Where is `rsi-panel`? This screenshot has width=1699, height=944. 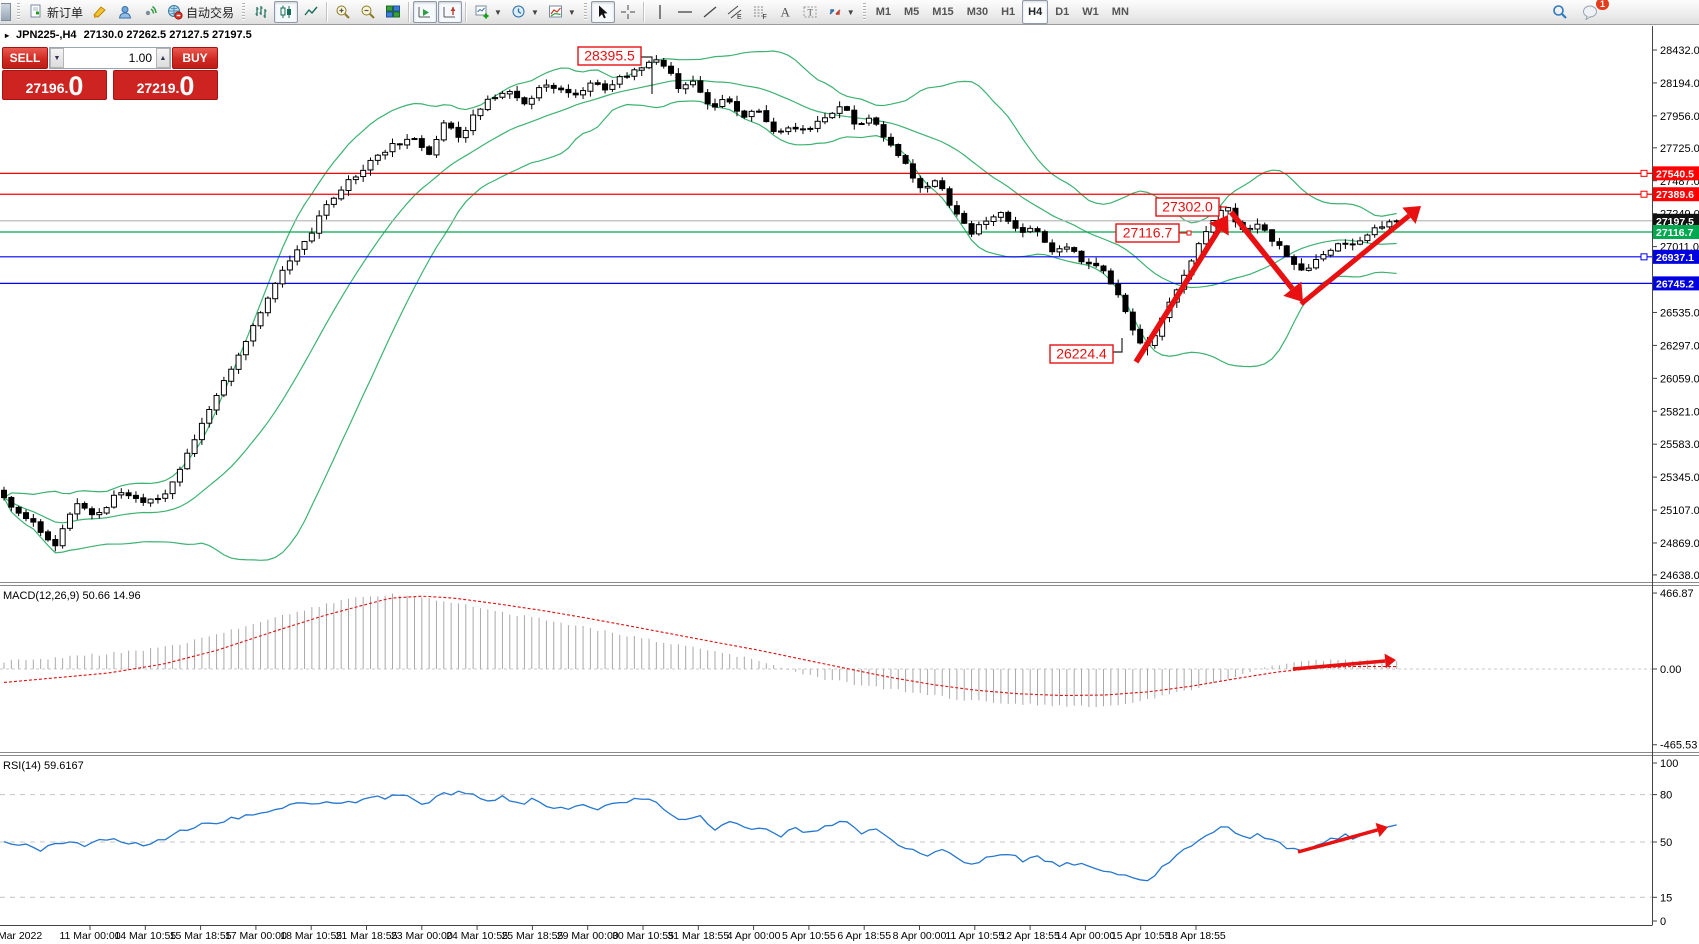 rsi-panel is located at coordinates (826, 844).